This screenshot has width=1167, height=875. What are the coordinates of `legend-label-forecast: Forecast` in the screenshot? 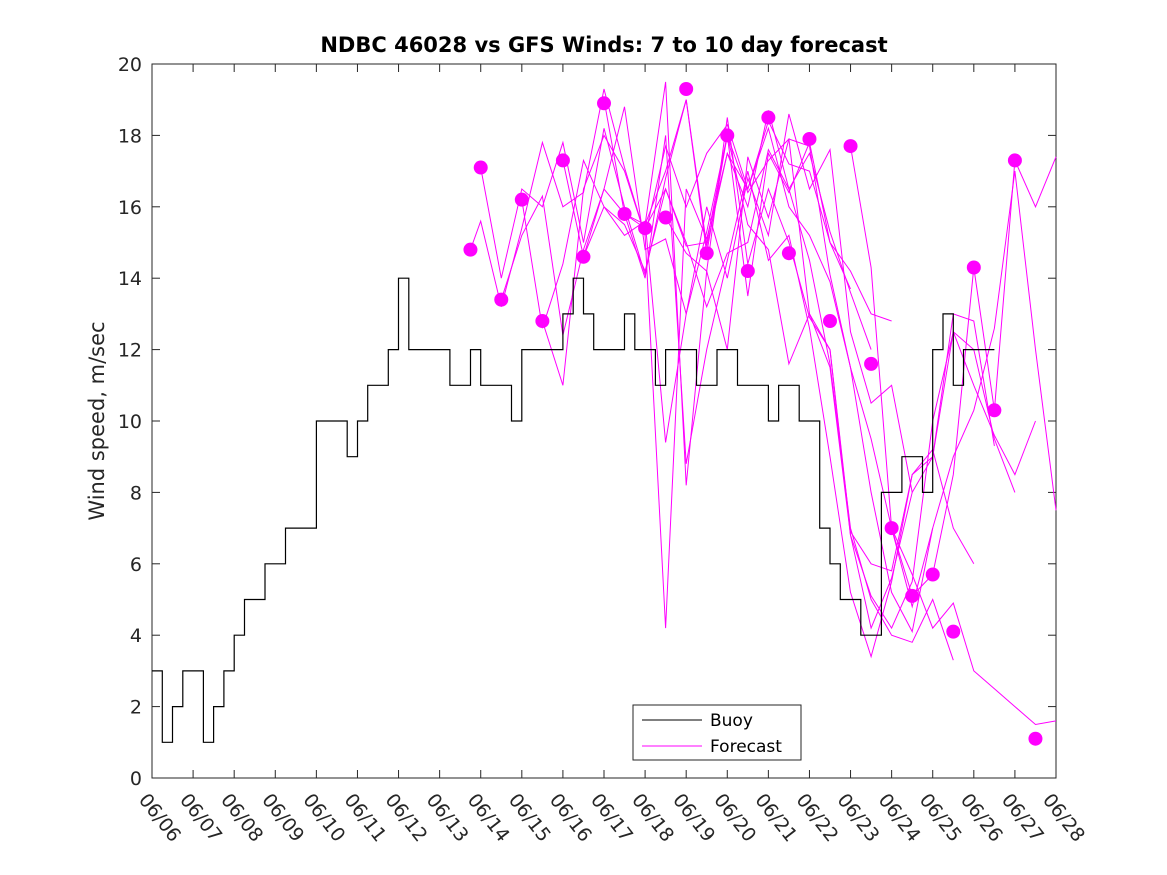 It's located at (746, 747).